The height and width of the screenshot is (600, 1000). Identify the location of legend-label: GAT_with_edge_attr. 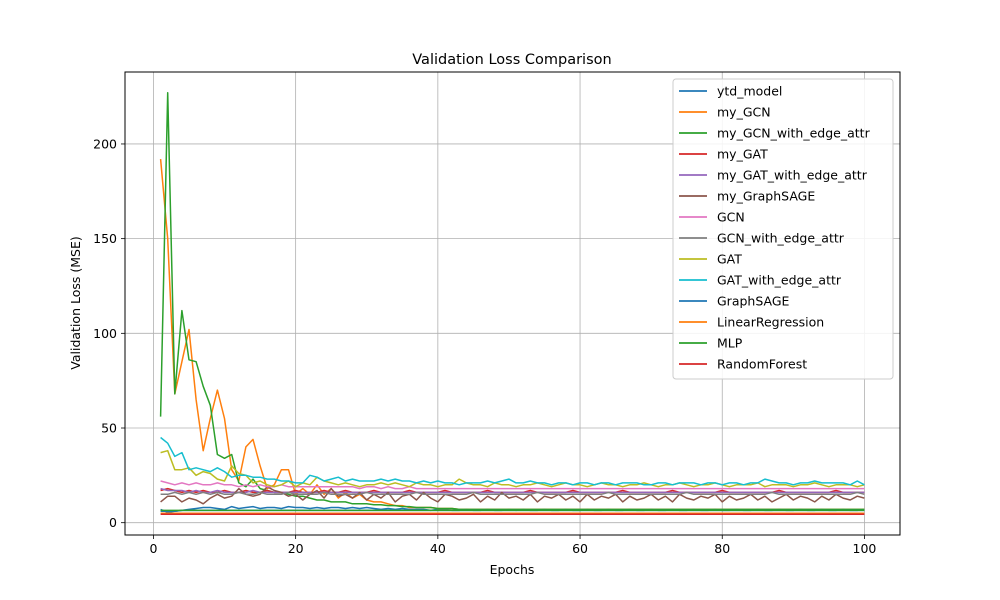
(779, 280).